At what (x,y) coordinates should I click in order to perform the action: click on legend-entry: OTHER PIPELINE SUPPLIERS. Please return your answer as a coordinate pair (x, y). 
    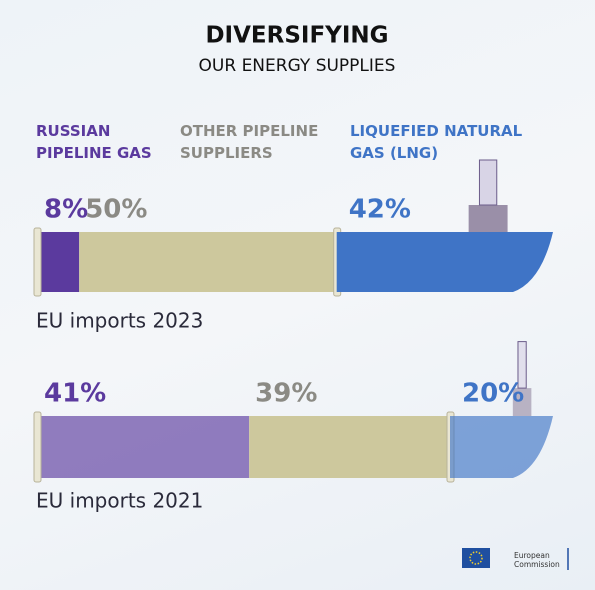
    Looking at the image, I should click on (249, 142).